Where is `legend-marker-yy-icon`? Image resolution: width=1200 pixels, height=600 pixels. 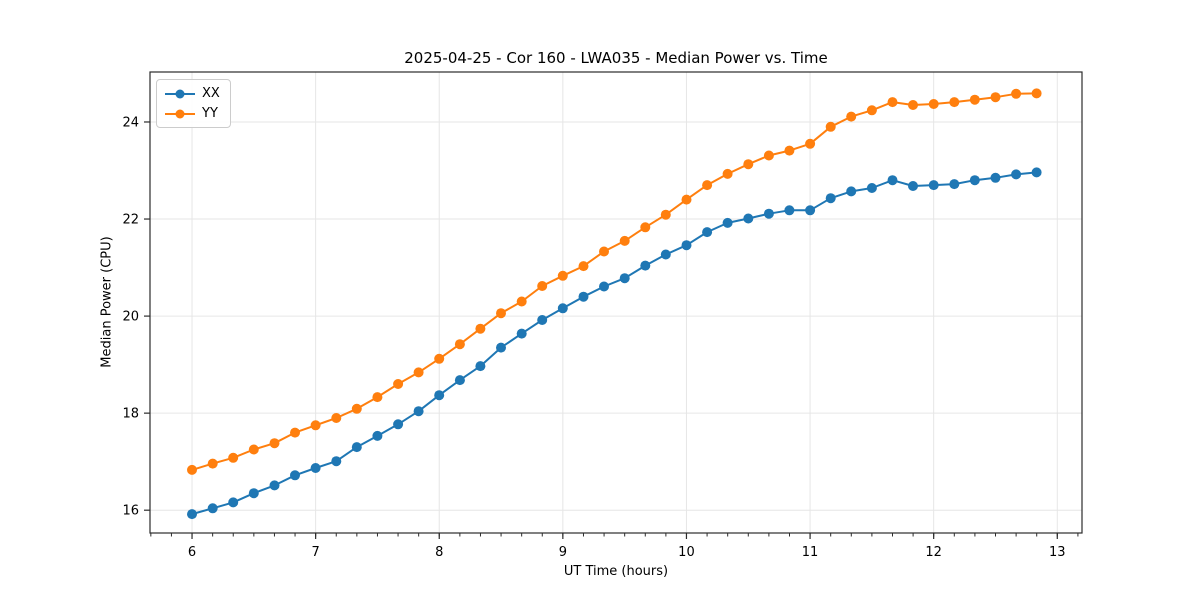
legend-marker-yy-icon is located at coordinates (180, 114).